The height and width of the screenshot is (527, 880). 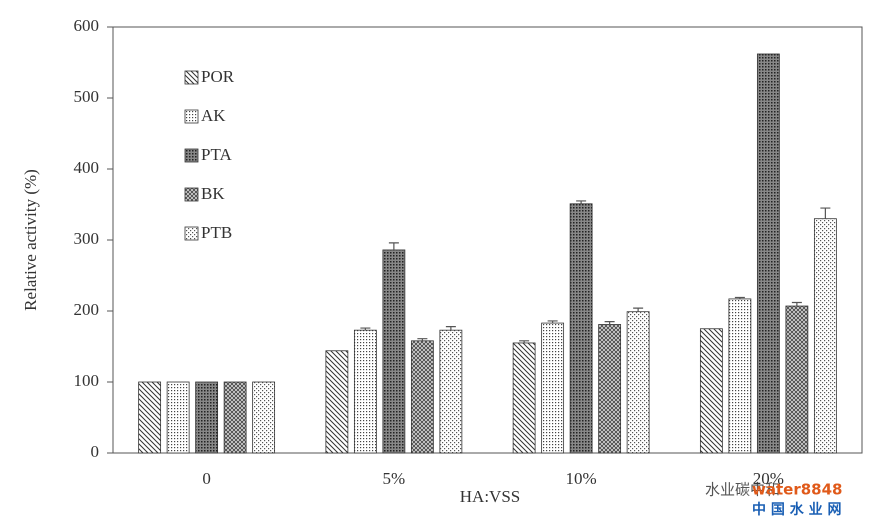 What do you see at coordinates (768, 478) in the screenshot?
I see `x-tick-label: 20%` at bounding box center [768, 478].